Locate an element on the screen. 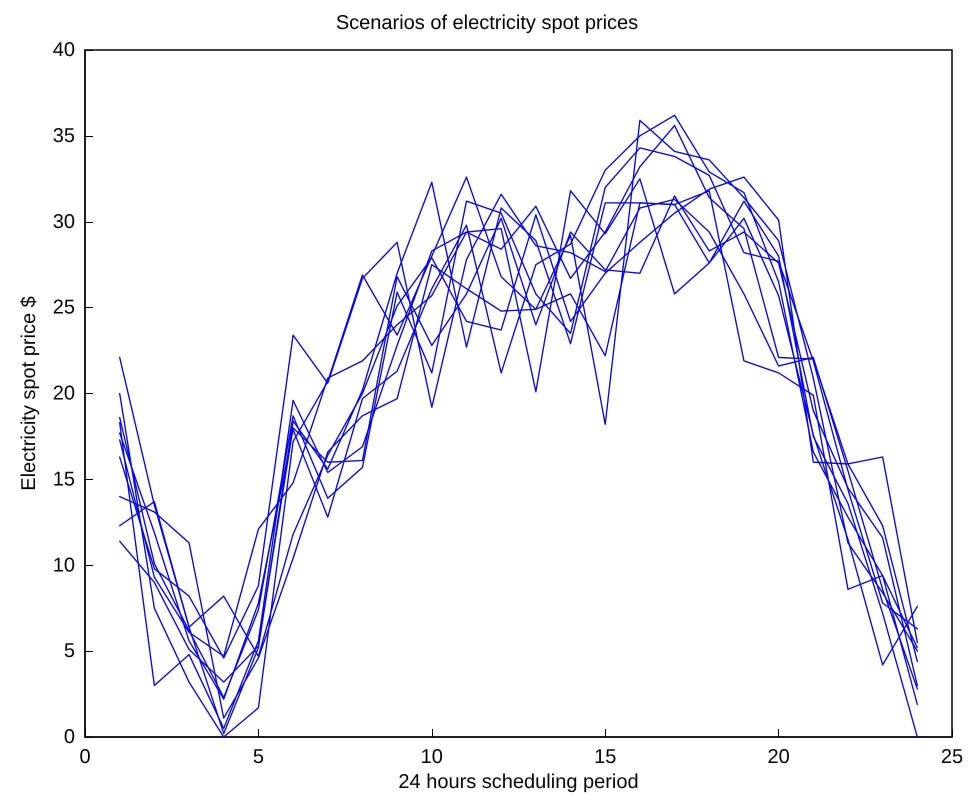  x-tick-label: 15 is located at coordinates (605, 757).